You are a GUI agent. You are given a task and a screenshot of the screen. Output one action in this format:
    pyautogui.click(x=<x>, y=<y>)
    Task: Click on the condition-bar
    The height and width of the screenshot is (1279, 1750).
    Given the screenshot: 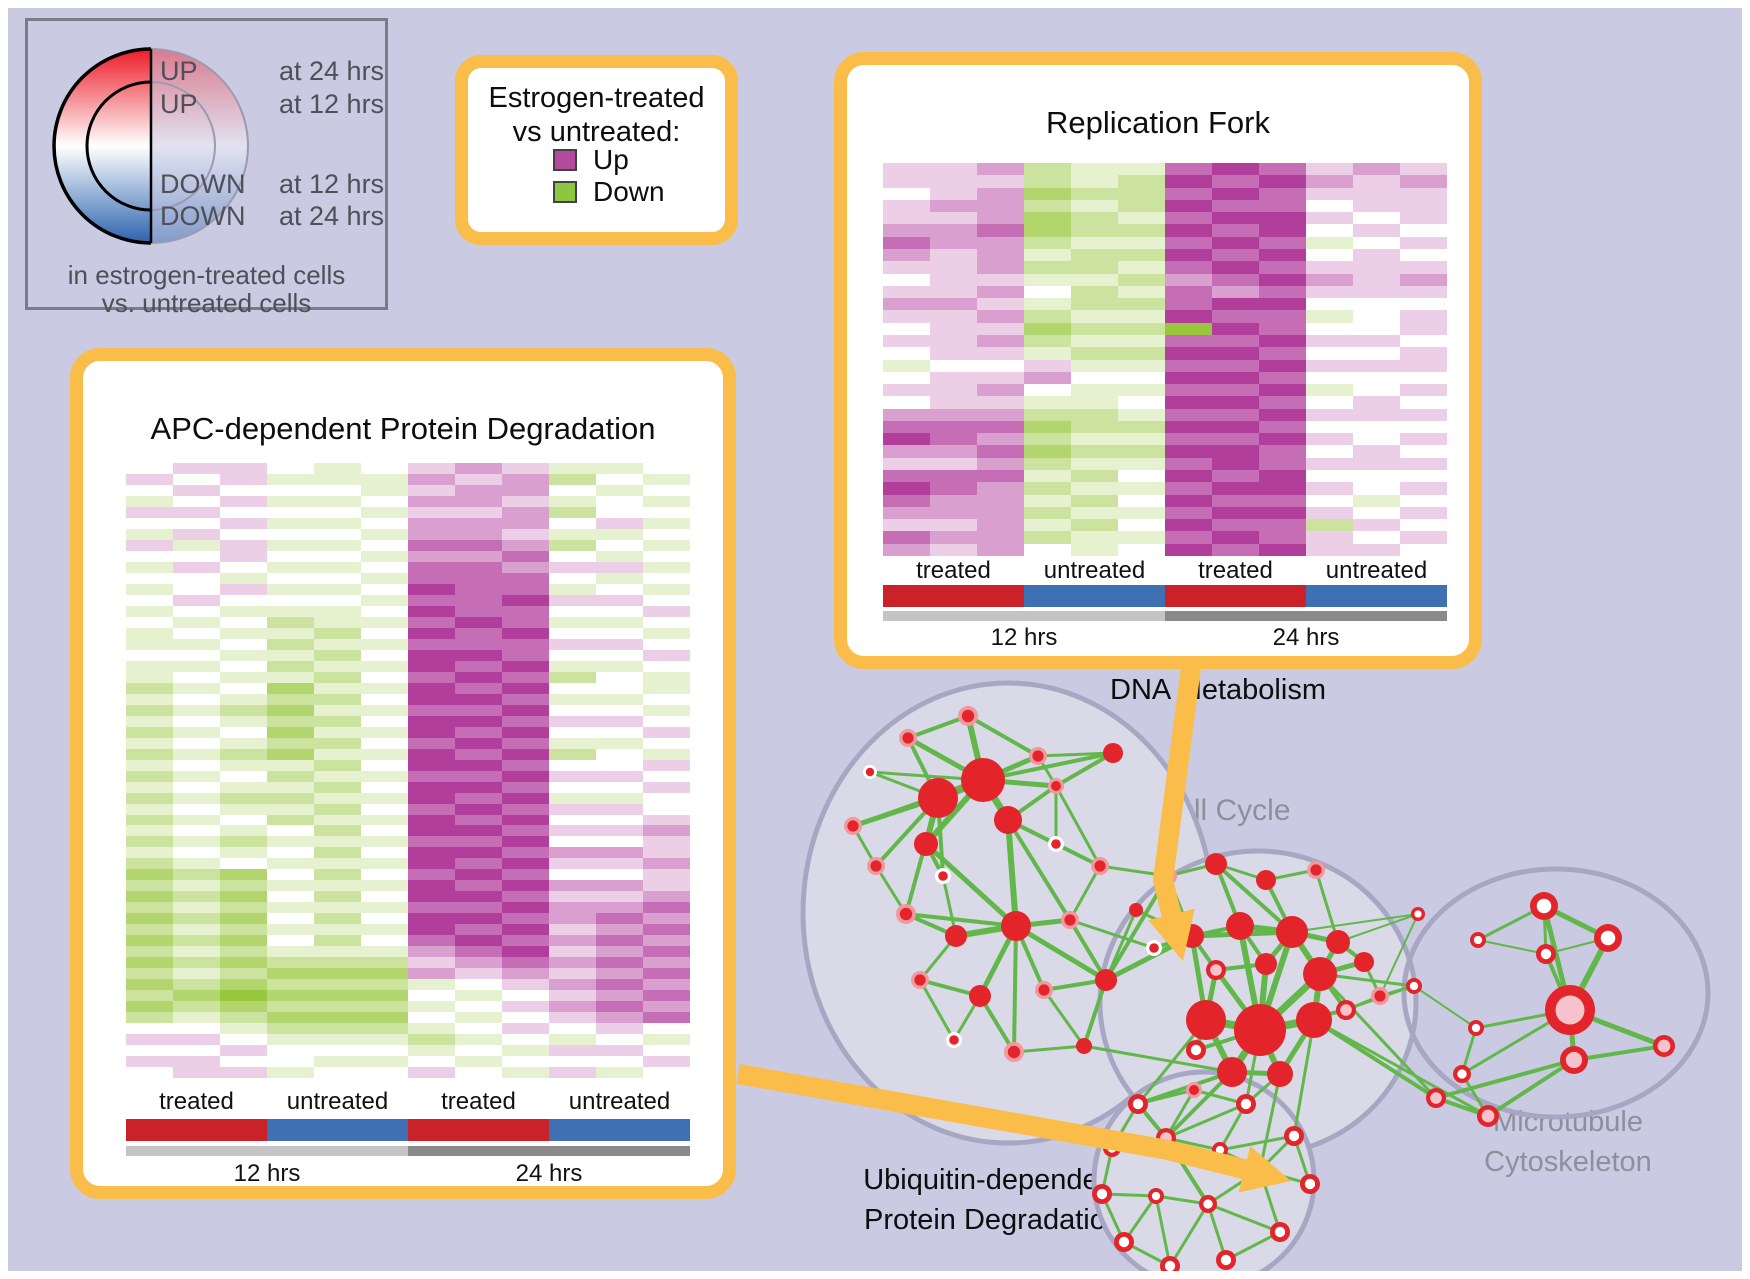 What is the action you would take?
    pyautogui.click(x=478, y=1130)
    